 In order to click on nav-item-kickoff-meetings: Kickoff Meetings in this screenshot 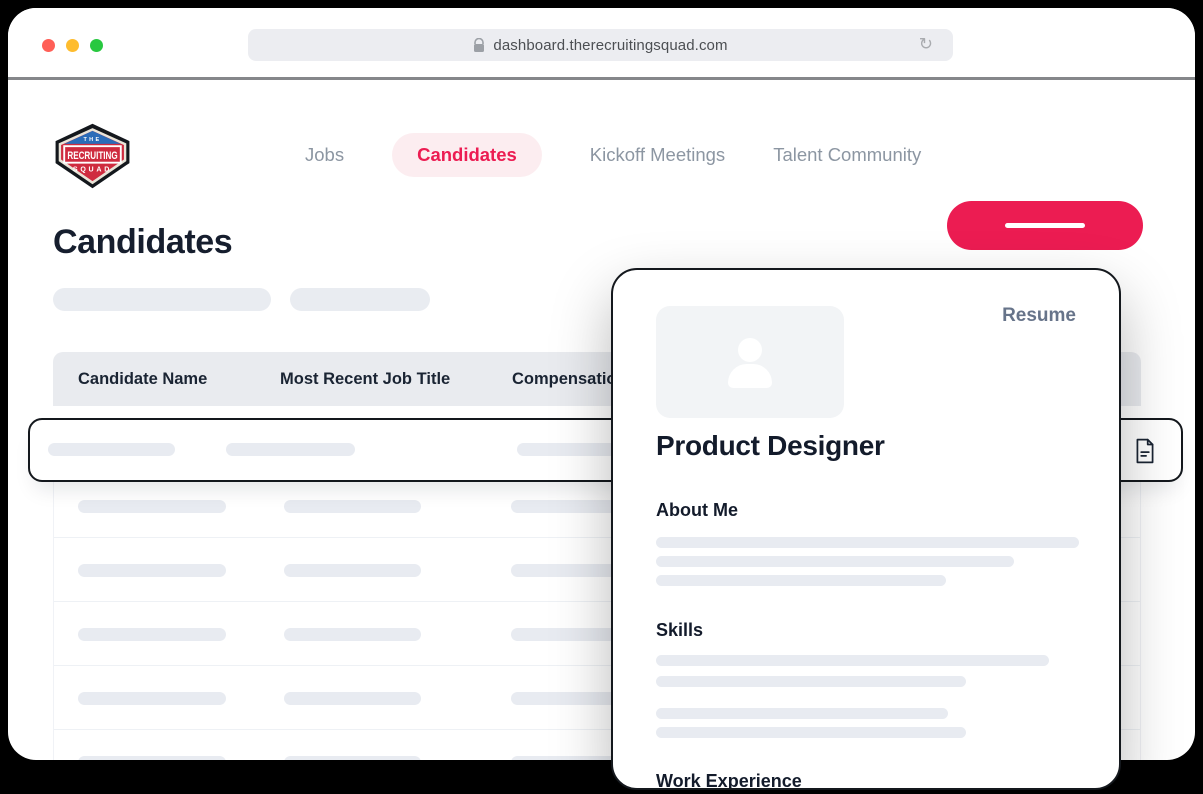, I will do `click(657, 154)`.